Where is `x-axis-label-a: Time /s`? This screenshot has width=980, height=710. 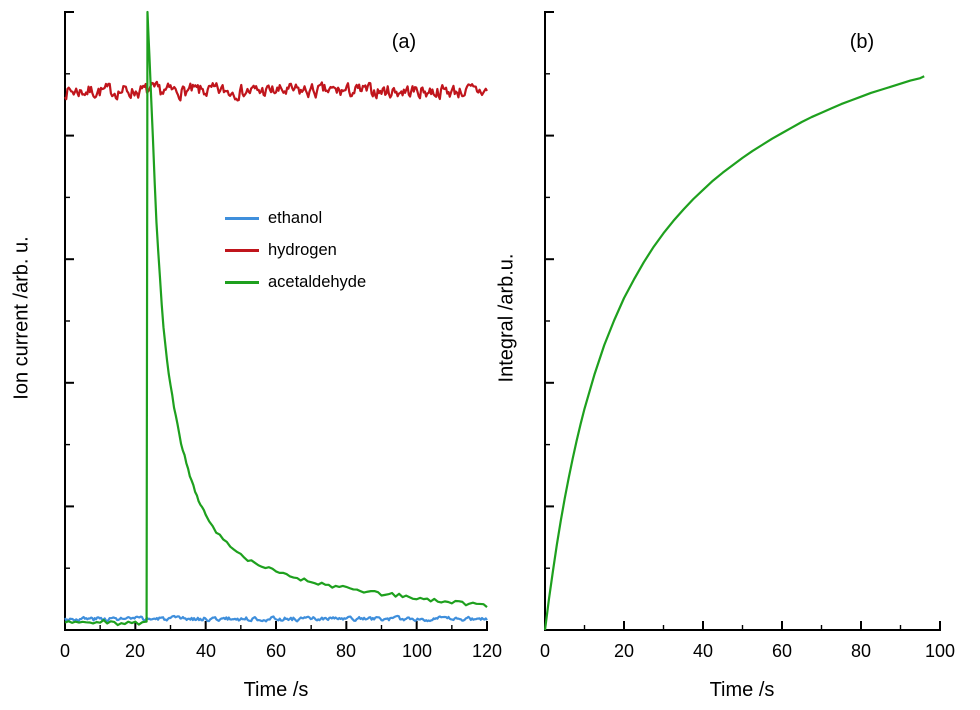
x-axis-label-a: Time /s is located at coordinates (276, 690).